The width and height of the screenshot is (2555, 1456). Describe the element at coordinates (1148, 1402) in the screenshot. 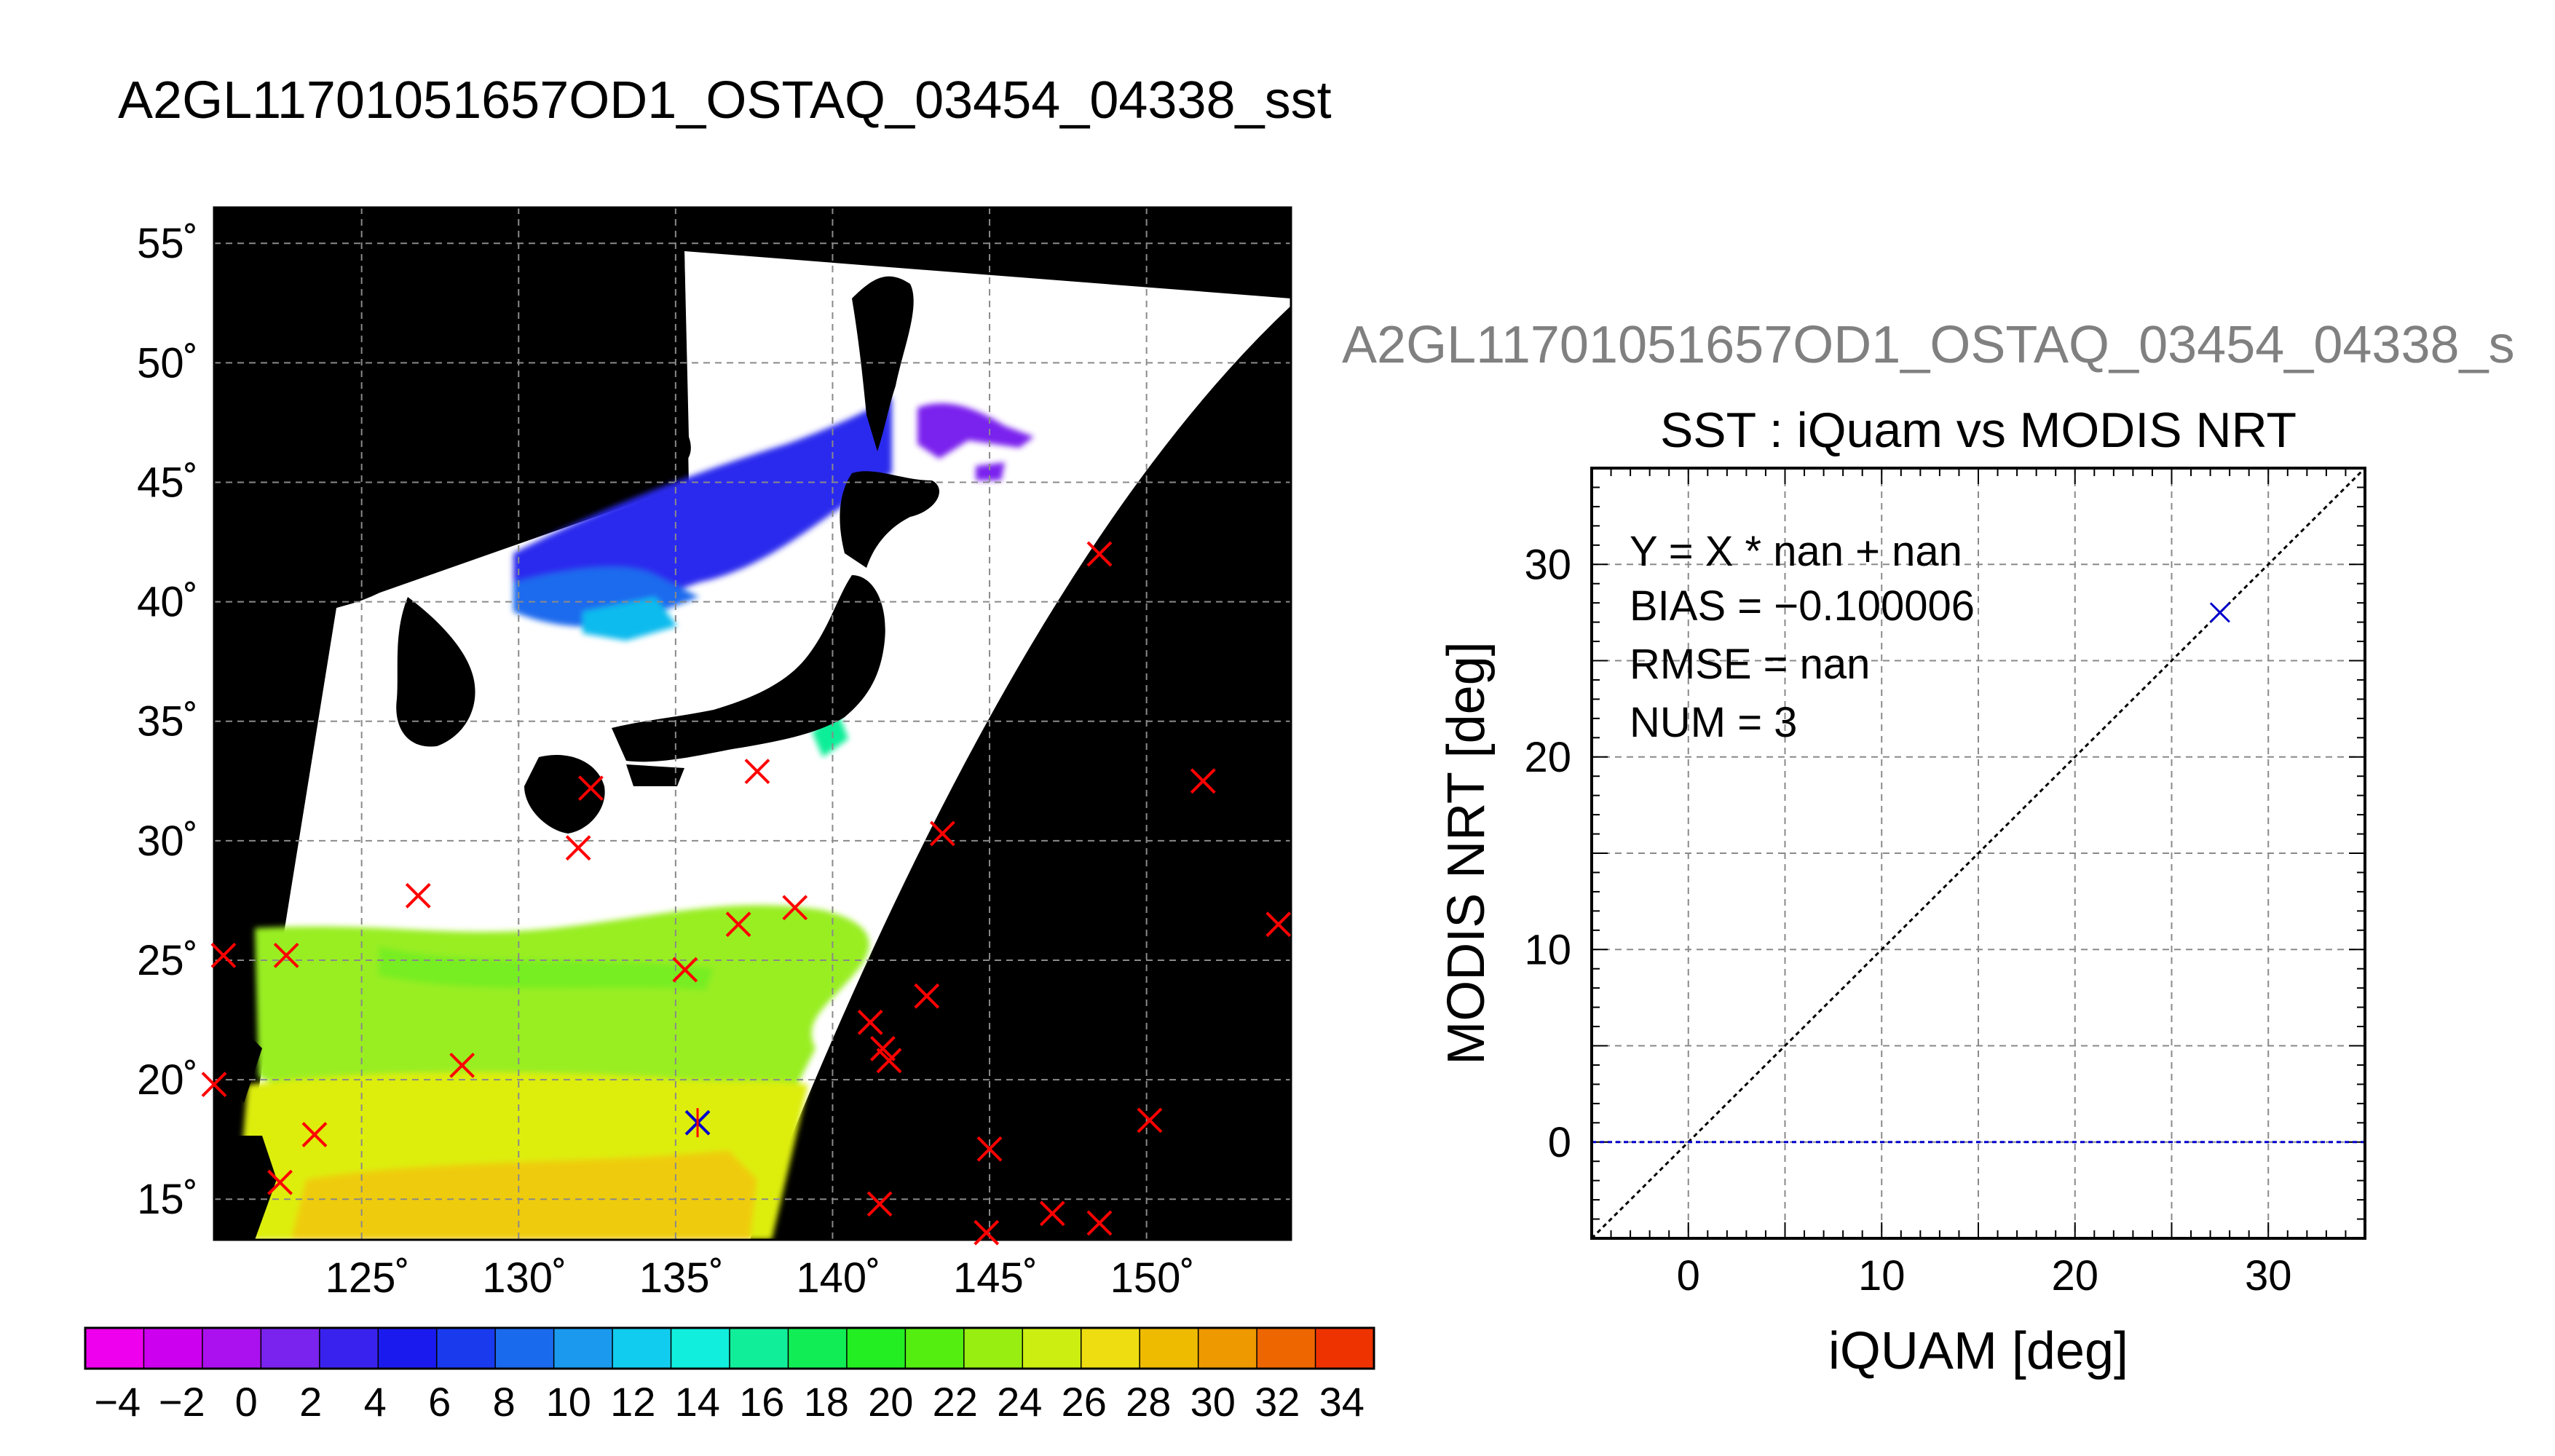

I see `colorbar-tick-label: 28` at that location.